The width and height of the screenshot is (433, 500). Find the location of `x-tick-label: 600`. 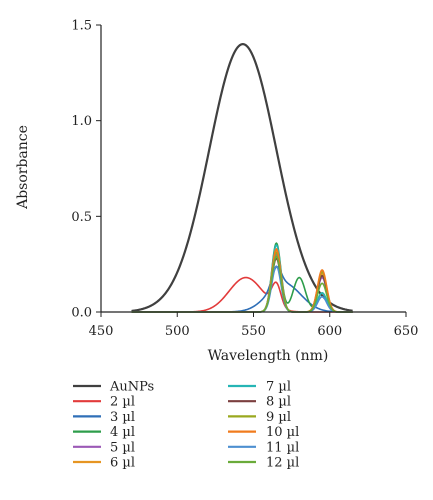

x-tick-label: 600 is located at coordinates (329, 331).